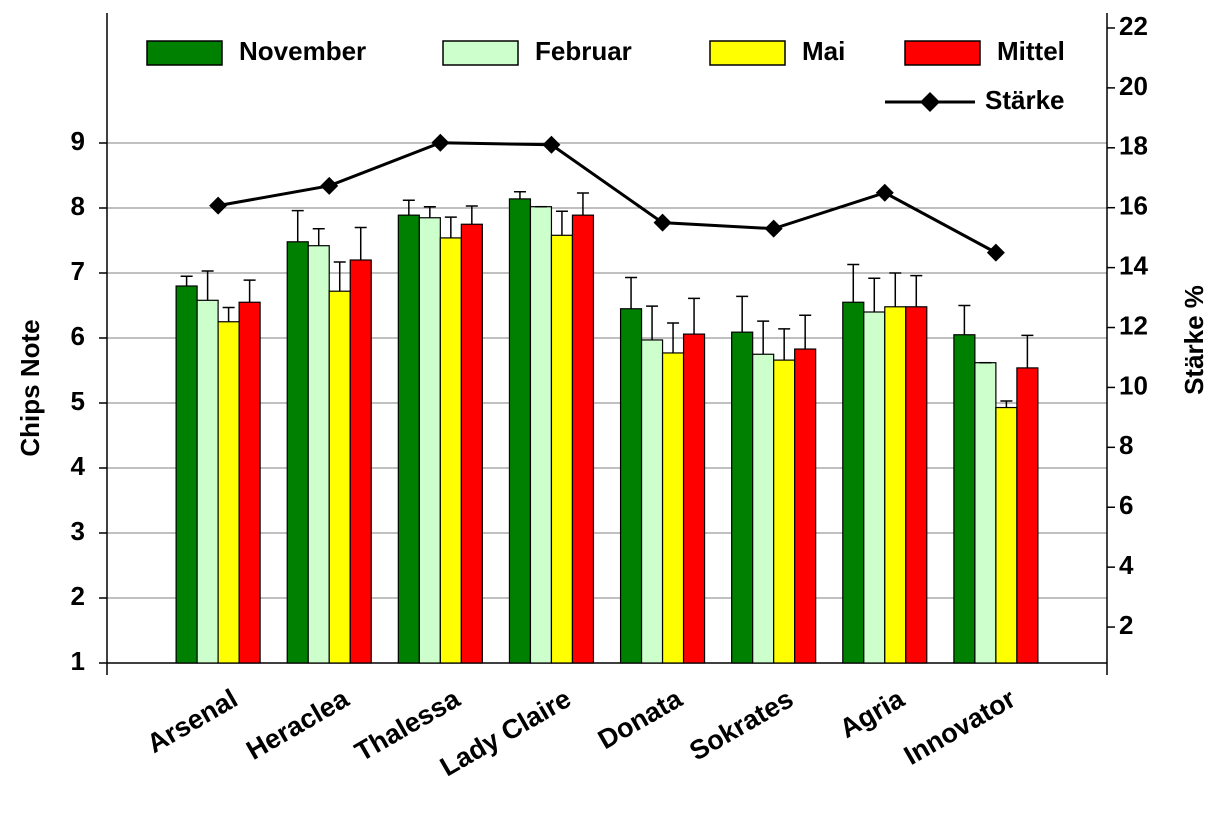  What do you see at coordinates (1126, 625) in the screenshot?
I see `y2-tick-label: 2` at bounding box center [1126, 625].